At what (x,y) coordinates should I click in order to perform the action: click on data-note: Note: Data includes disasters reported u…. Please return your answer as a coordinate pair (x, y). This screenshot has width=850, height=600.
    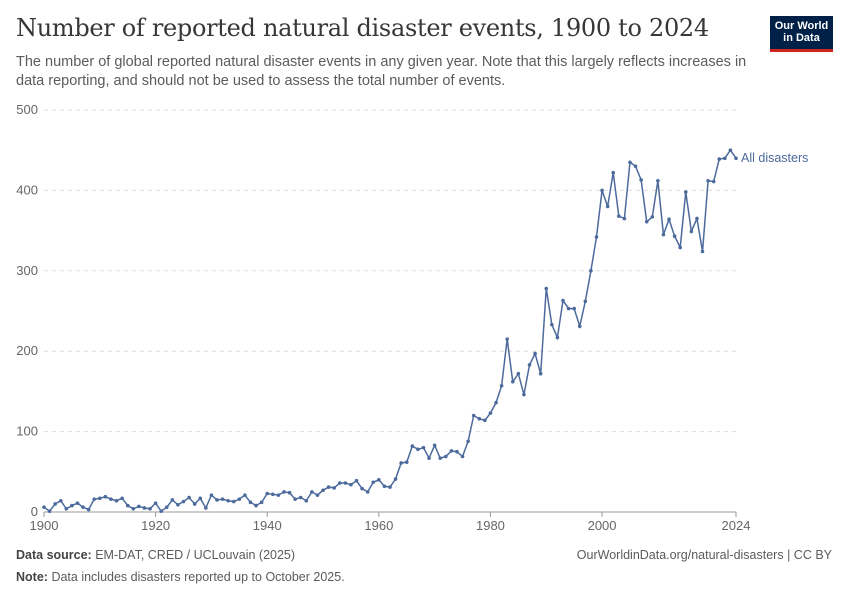
    Looking at the image, I should click on (180, 577).